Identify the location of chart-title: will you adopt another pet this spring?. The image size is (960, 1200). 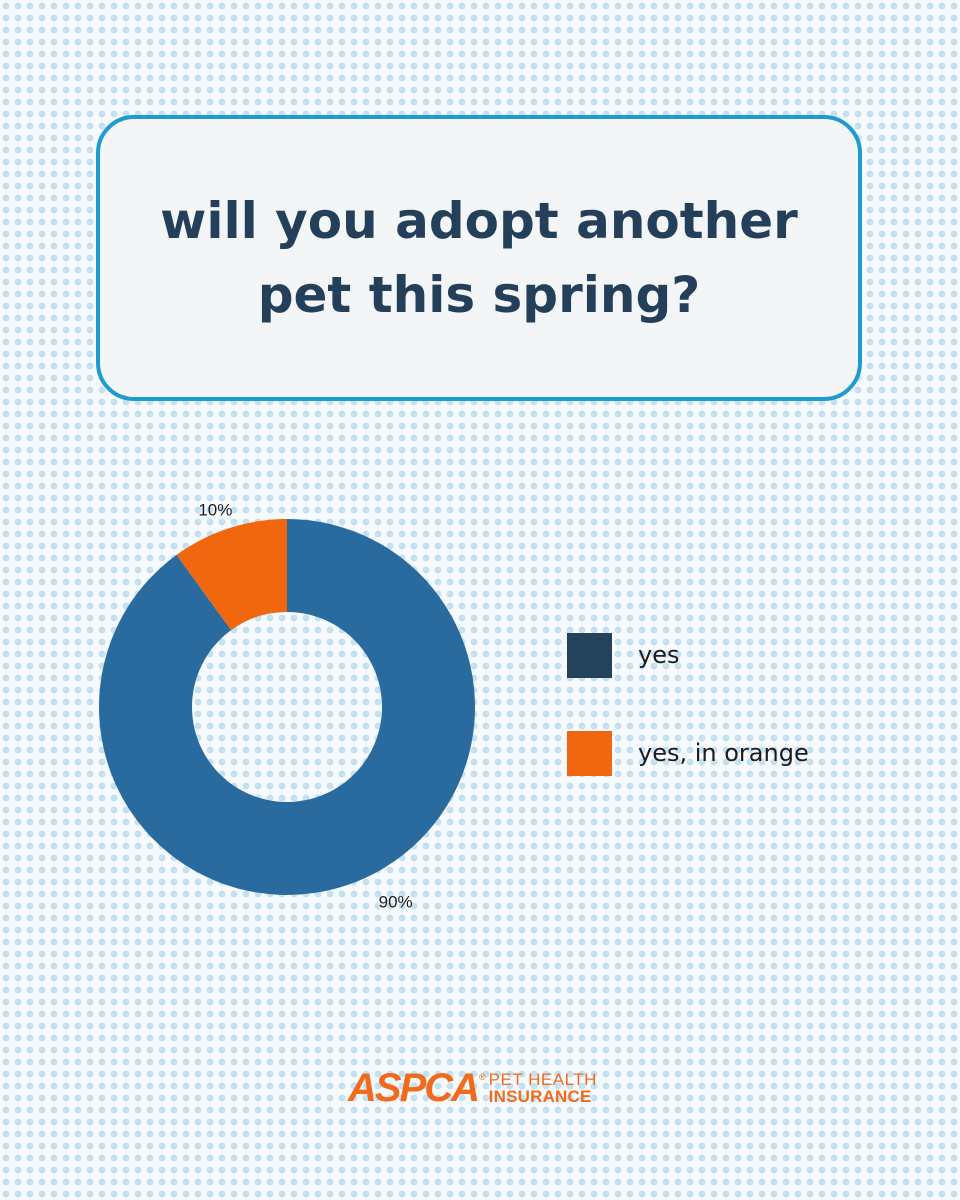
(479, 258).